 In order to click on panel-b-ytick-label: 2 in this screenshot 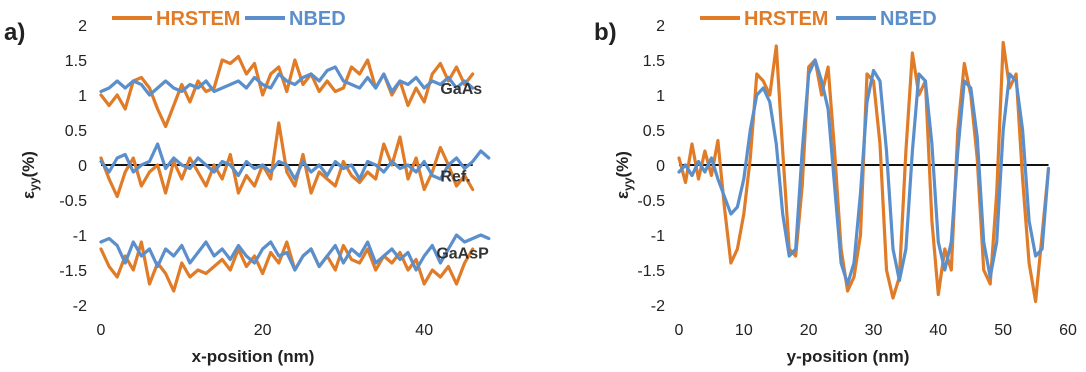, I will do `click(660, 26)`.